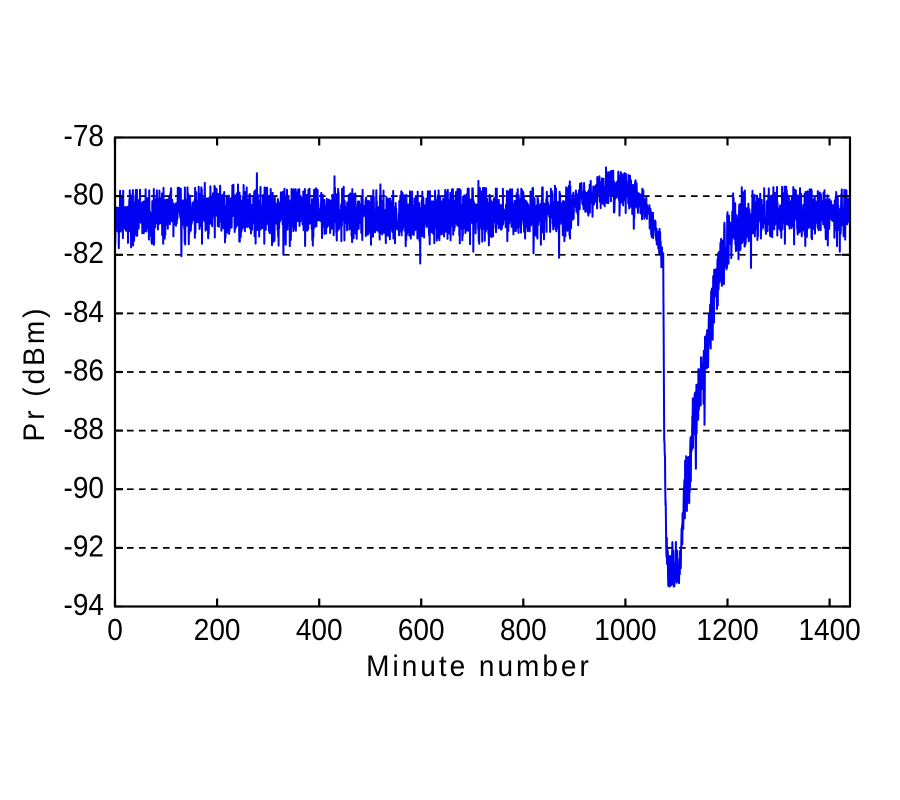 This screenshot has width=900, height=800. I want to click on svg-text: 800, so click(523, 630).